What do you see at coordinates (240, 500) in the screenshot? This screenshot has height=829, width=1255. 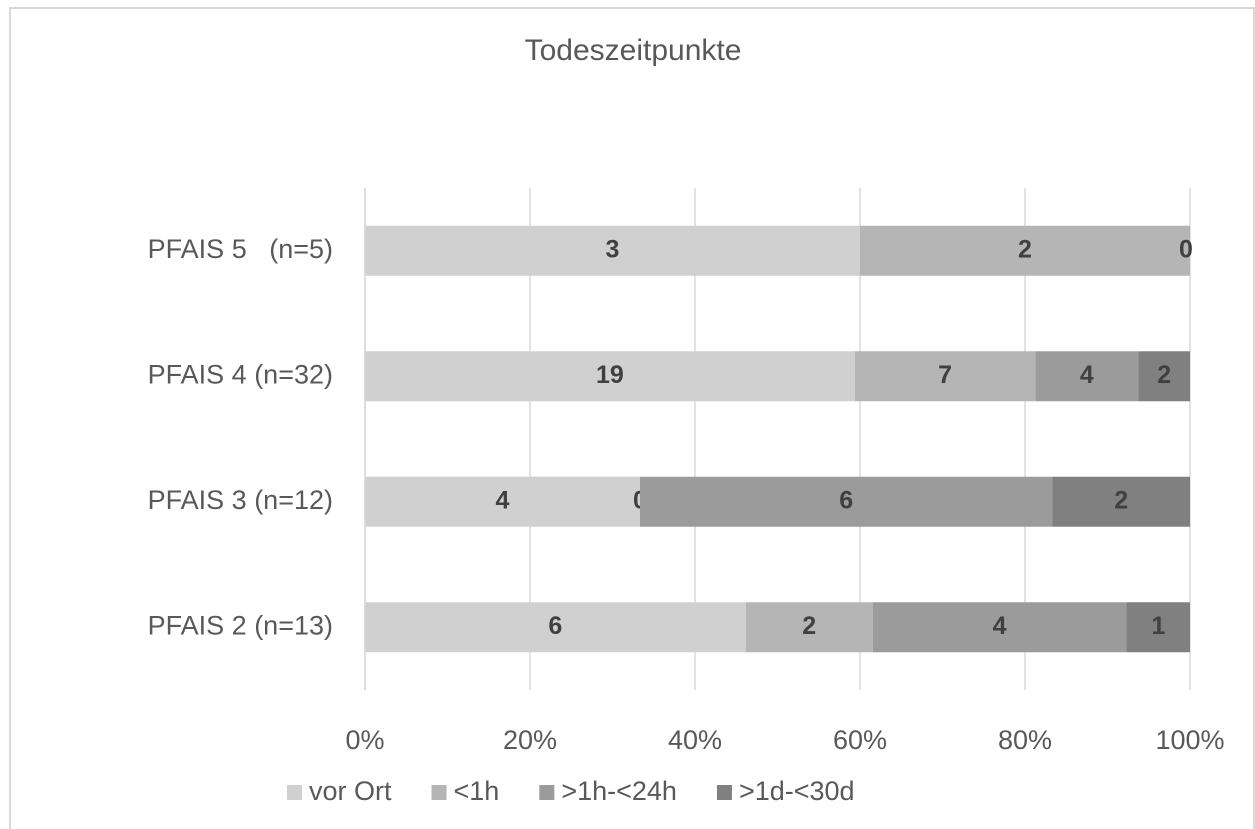 I see `y-tick-label: PFAIS 3 (n=12)` at bounding box center [240, 500].